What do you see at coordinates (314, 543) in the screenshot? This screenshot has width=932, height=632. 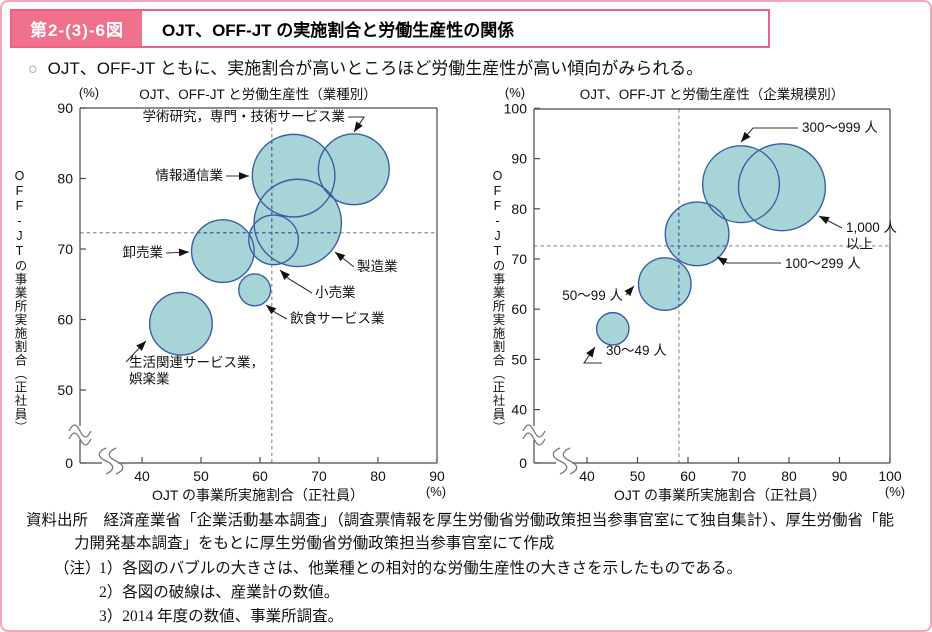 I see `source-line-2: 力開発基本調査」をもとに厚生労働省労働政策担当参事官室にて作成` at bounding box center [314, 543].